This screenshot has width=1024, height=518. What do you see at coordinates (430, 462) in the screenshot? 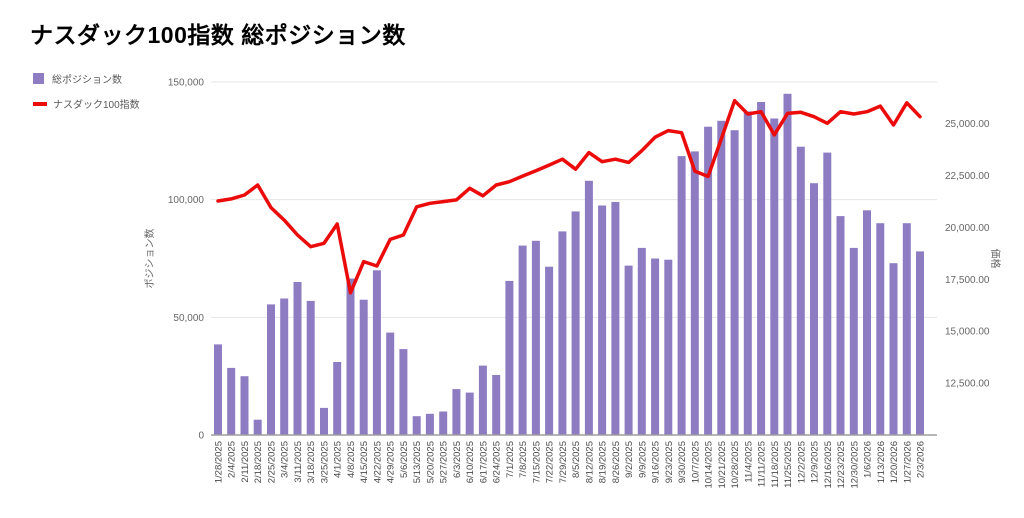
I see `x-axis-tick-label: 5/20/2025` at bounding box center [430, 462].